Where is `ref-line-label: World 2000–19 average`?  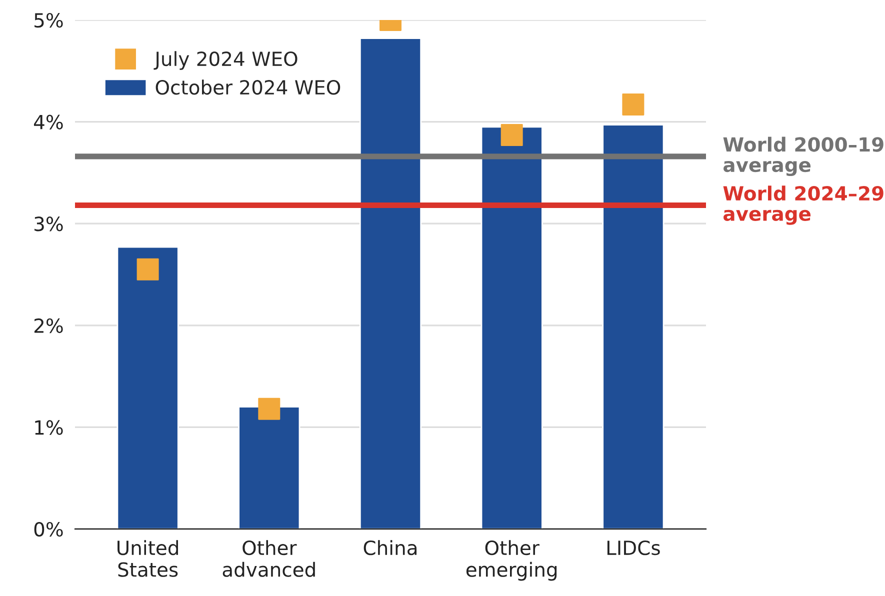
ref-line-label: World 2000–19 average is located at coordinates (803, 156).